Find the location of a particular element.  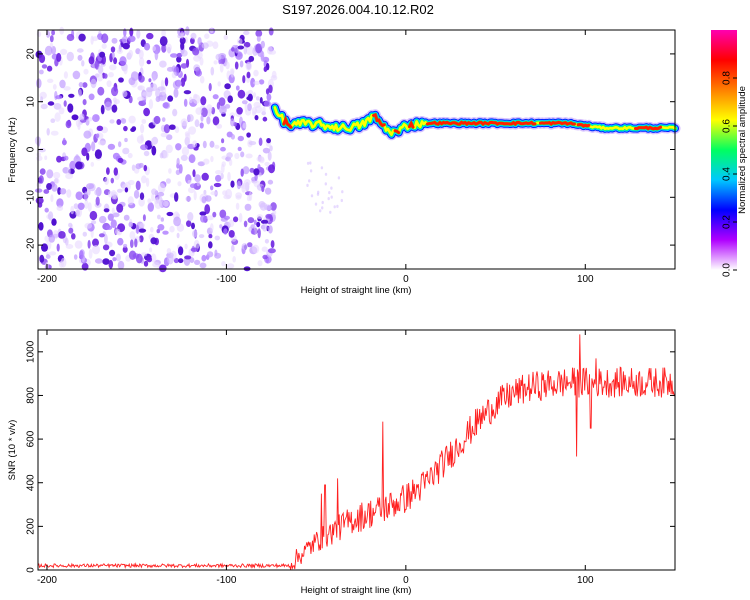

snr-x-tick-label: -100 is located at coordinates (226, 580).